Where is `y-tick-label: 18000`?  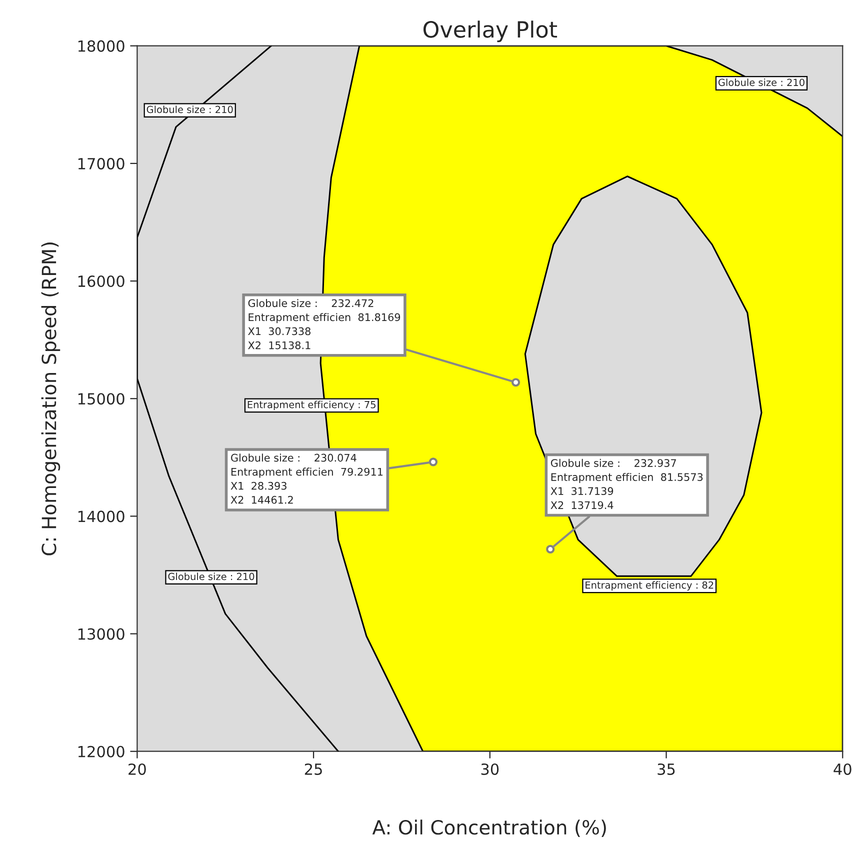 y-tick-label: 18000 is located at coordinates (101, 46).